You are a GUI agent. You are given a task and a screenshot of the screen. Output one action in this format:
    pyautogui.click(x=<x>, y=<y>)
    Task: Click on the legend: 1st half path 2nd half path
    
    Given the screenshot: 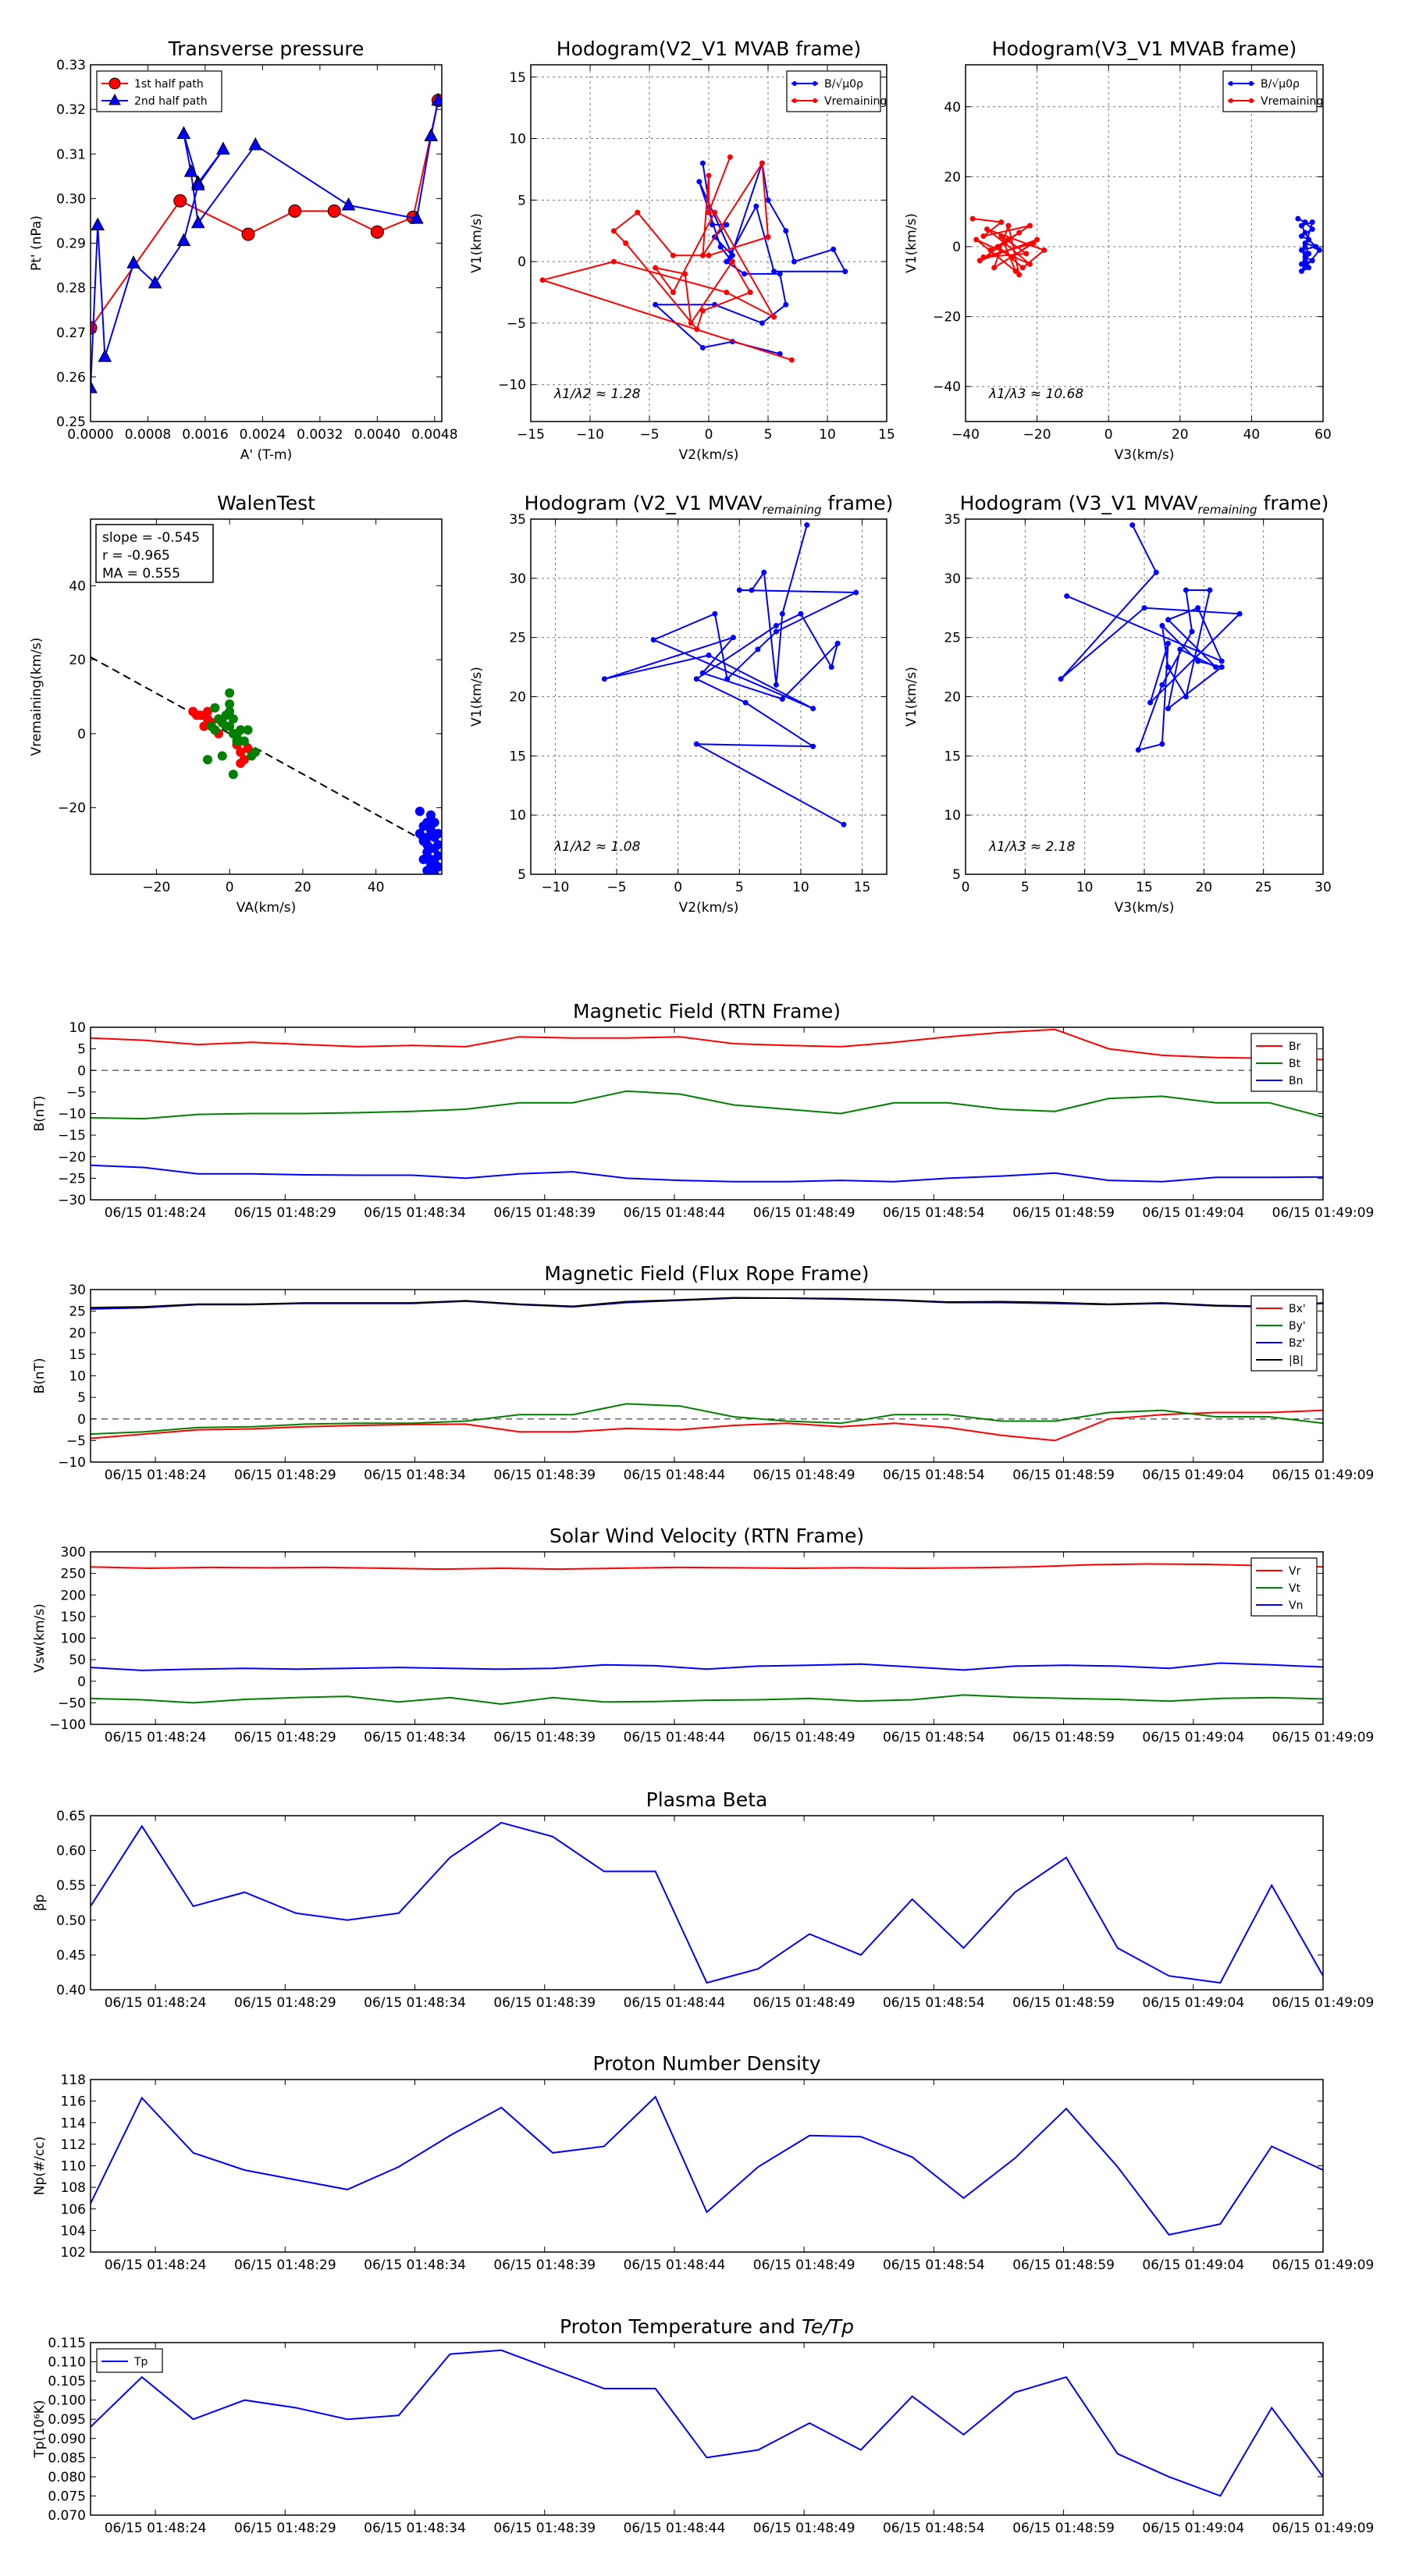 What is the action you would take?
    pyautogui.click(x=159, y=91)
    